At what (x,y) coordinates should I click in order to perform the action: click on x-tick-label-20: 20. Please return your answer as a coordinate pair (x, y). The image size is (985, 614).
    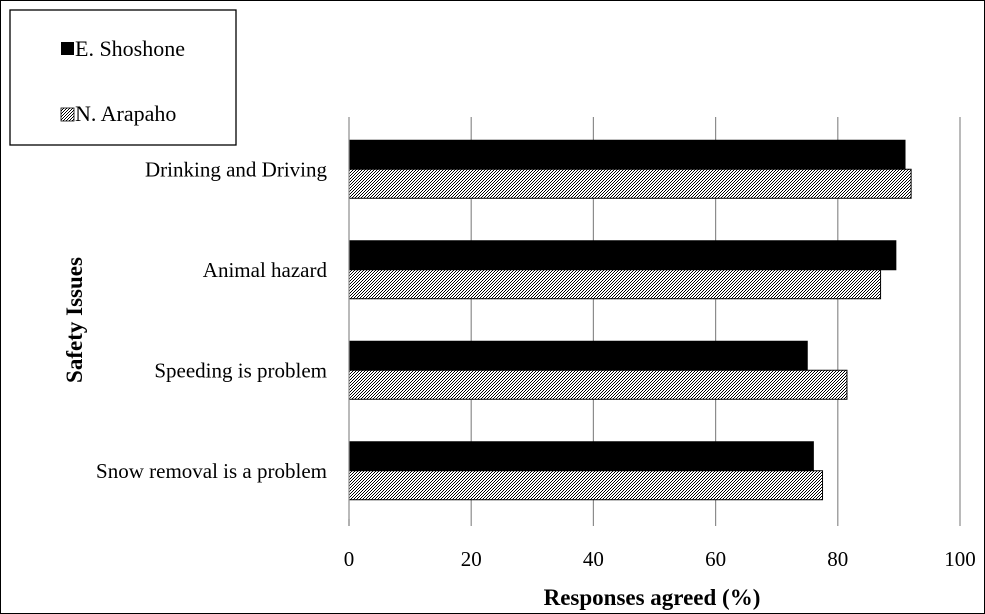
    Looking at the image, I should click on (471, 559).